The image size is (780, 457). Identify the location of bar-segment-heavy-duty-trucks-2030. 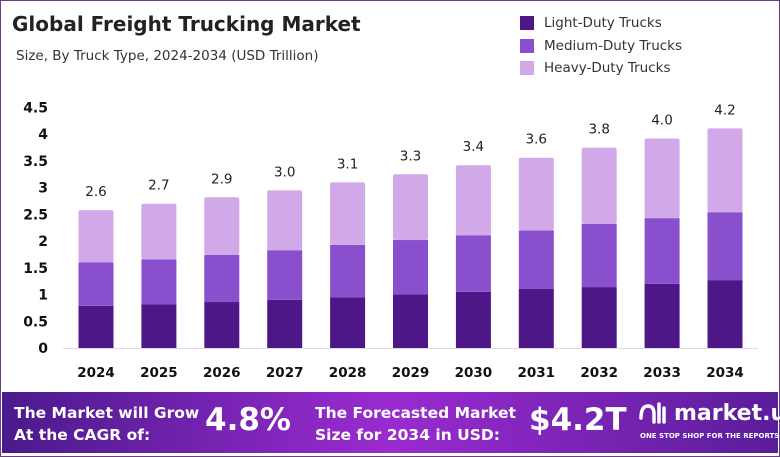
(473, 200).